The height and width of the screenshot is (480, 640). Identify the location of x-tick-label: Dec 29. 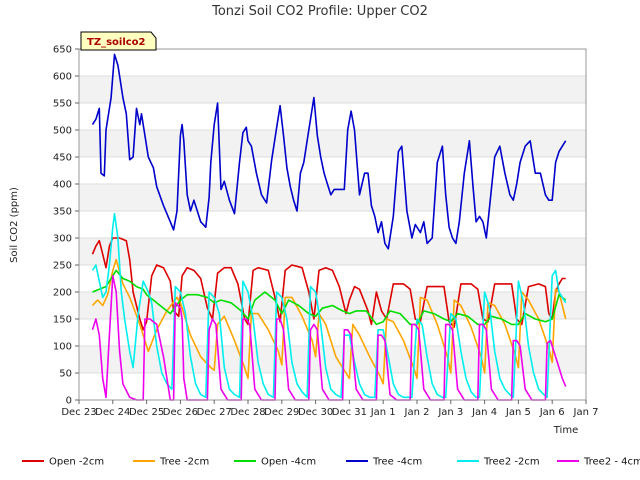
(281, 412).